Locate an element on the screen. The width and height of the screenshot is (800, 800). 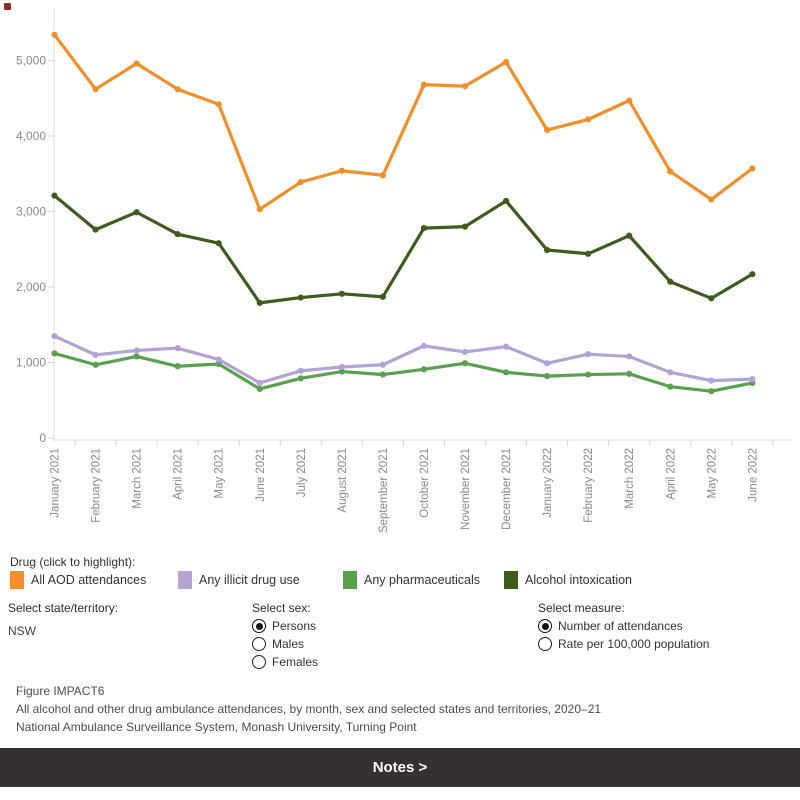
legend-swatch is located at coordinates (511, 580).